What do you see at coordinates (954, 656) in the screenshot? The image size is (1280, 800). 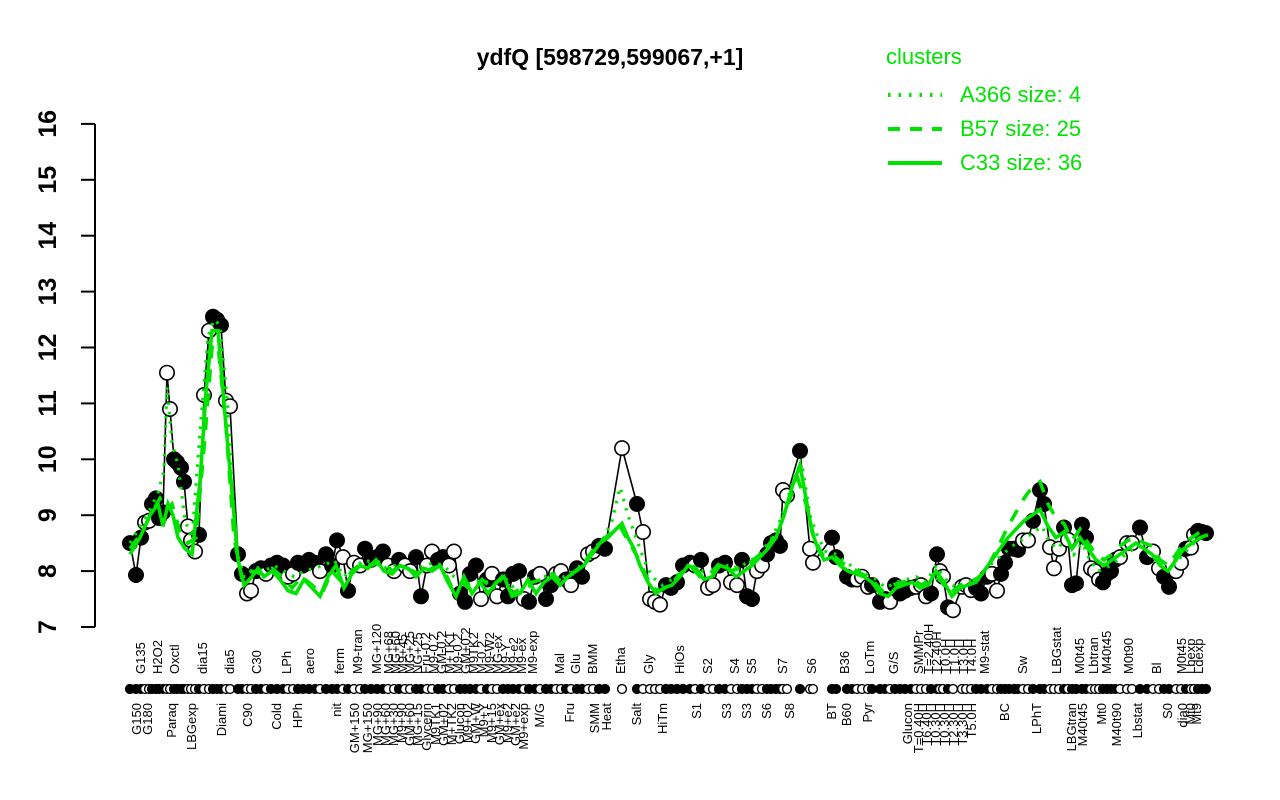 I see `condition-label-top: T1.0H` at bounding box center [954, 656].